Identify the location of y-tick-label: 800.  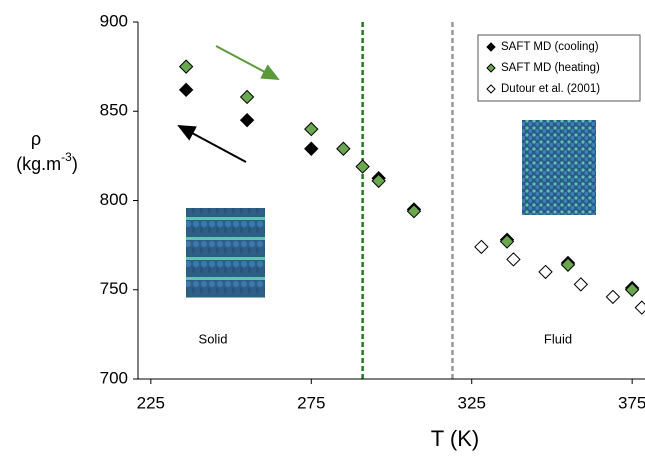
(114, 199).